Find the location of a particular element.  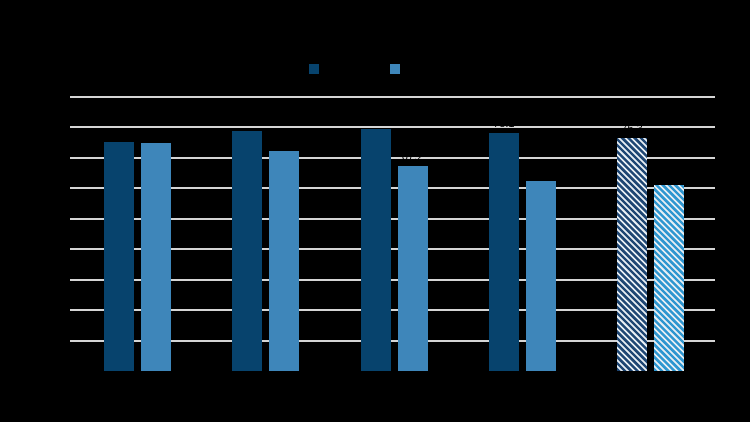

hatched-bar-light-blue-series is located at coordinates (669, 278).